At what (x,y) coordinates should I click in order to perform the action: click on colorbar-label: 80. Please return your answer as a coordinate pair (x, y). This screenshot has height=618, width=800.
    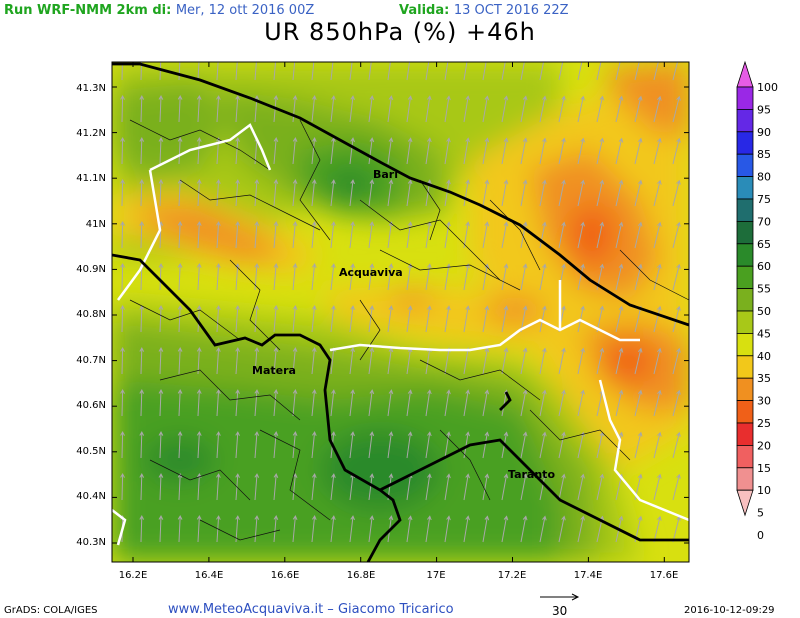
    Looking at the image, I should click on (764, 177).